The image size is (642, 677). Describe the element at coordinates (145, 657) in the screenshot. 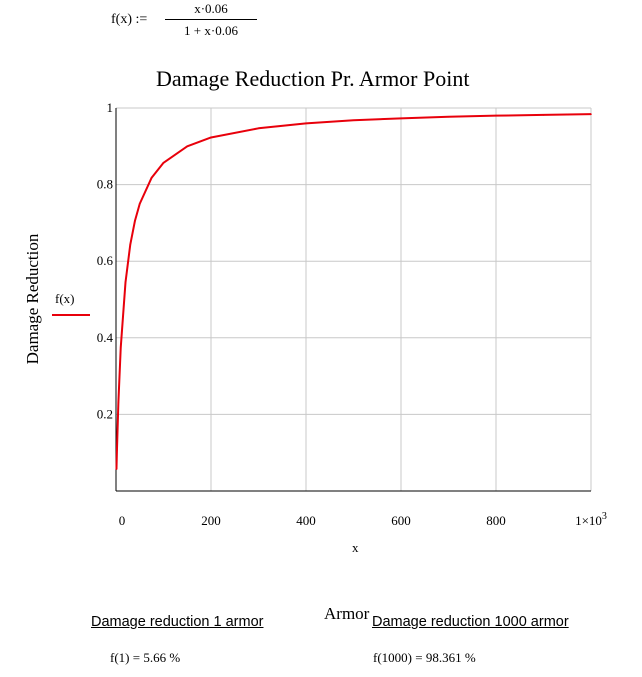

I see `result-left-value: f(1) = 5.66 %` at that location.